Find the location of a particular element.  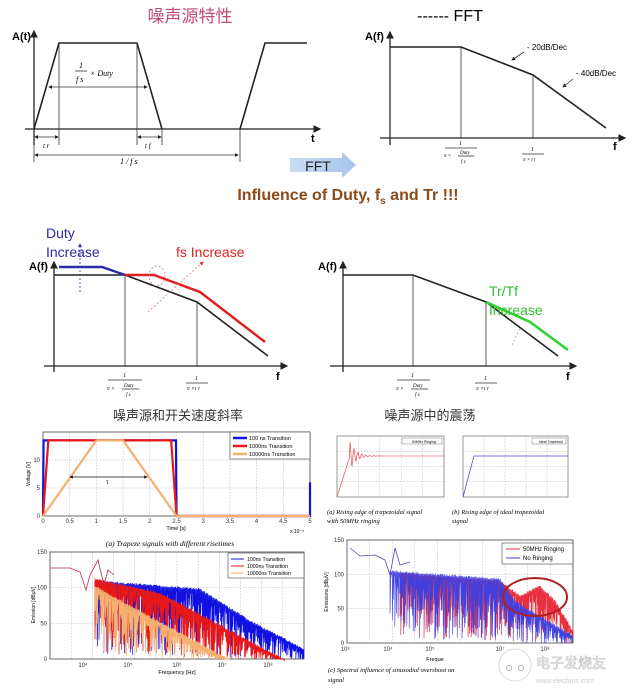

duty-denominator: f s is located at coordinates (79, 79).